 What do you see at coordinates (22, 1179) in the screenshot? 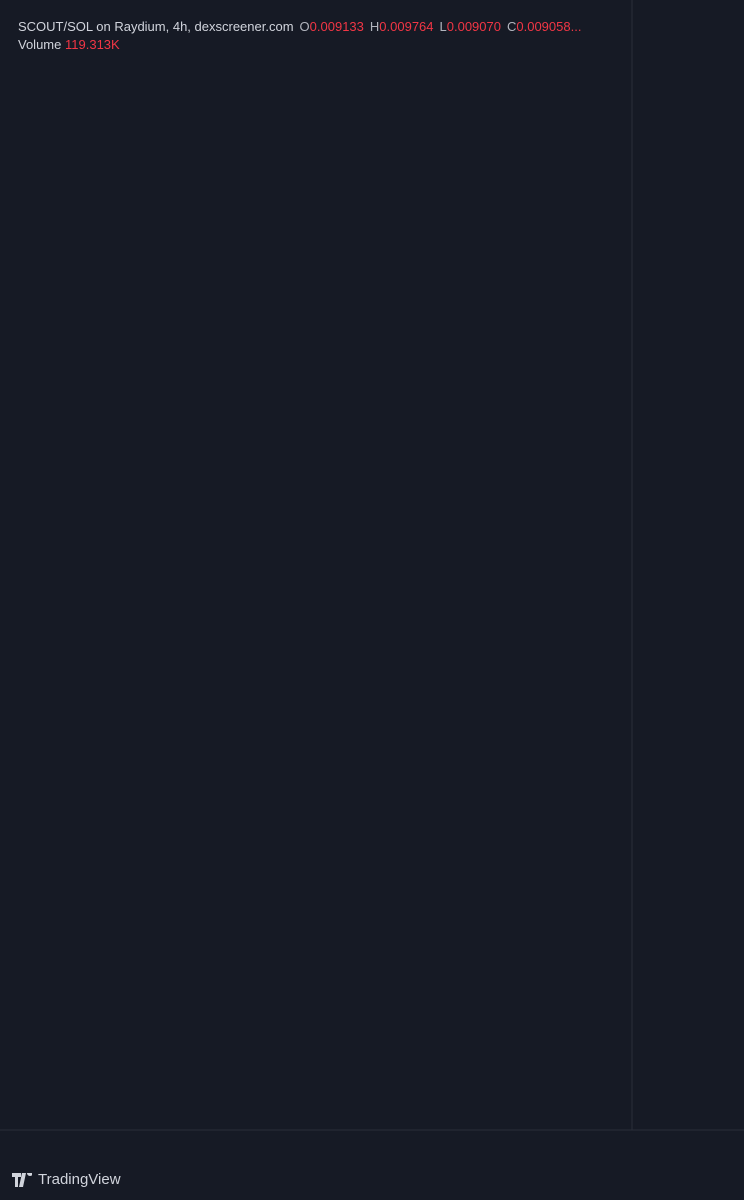
I see `logo` at bounding box center [22, 1179].